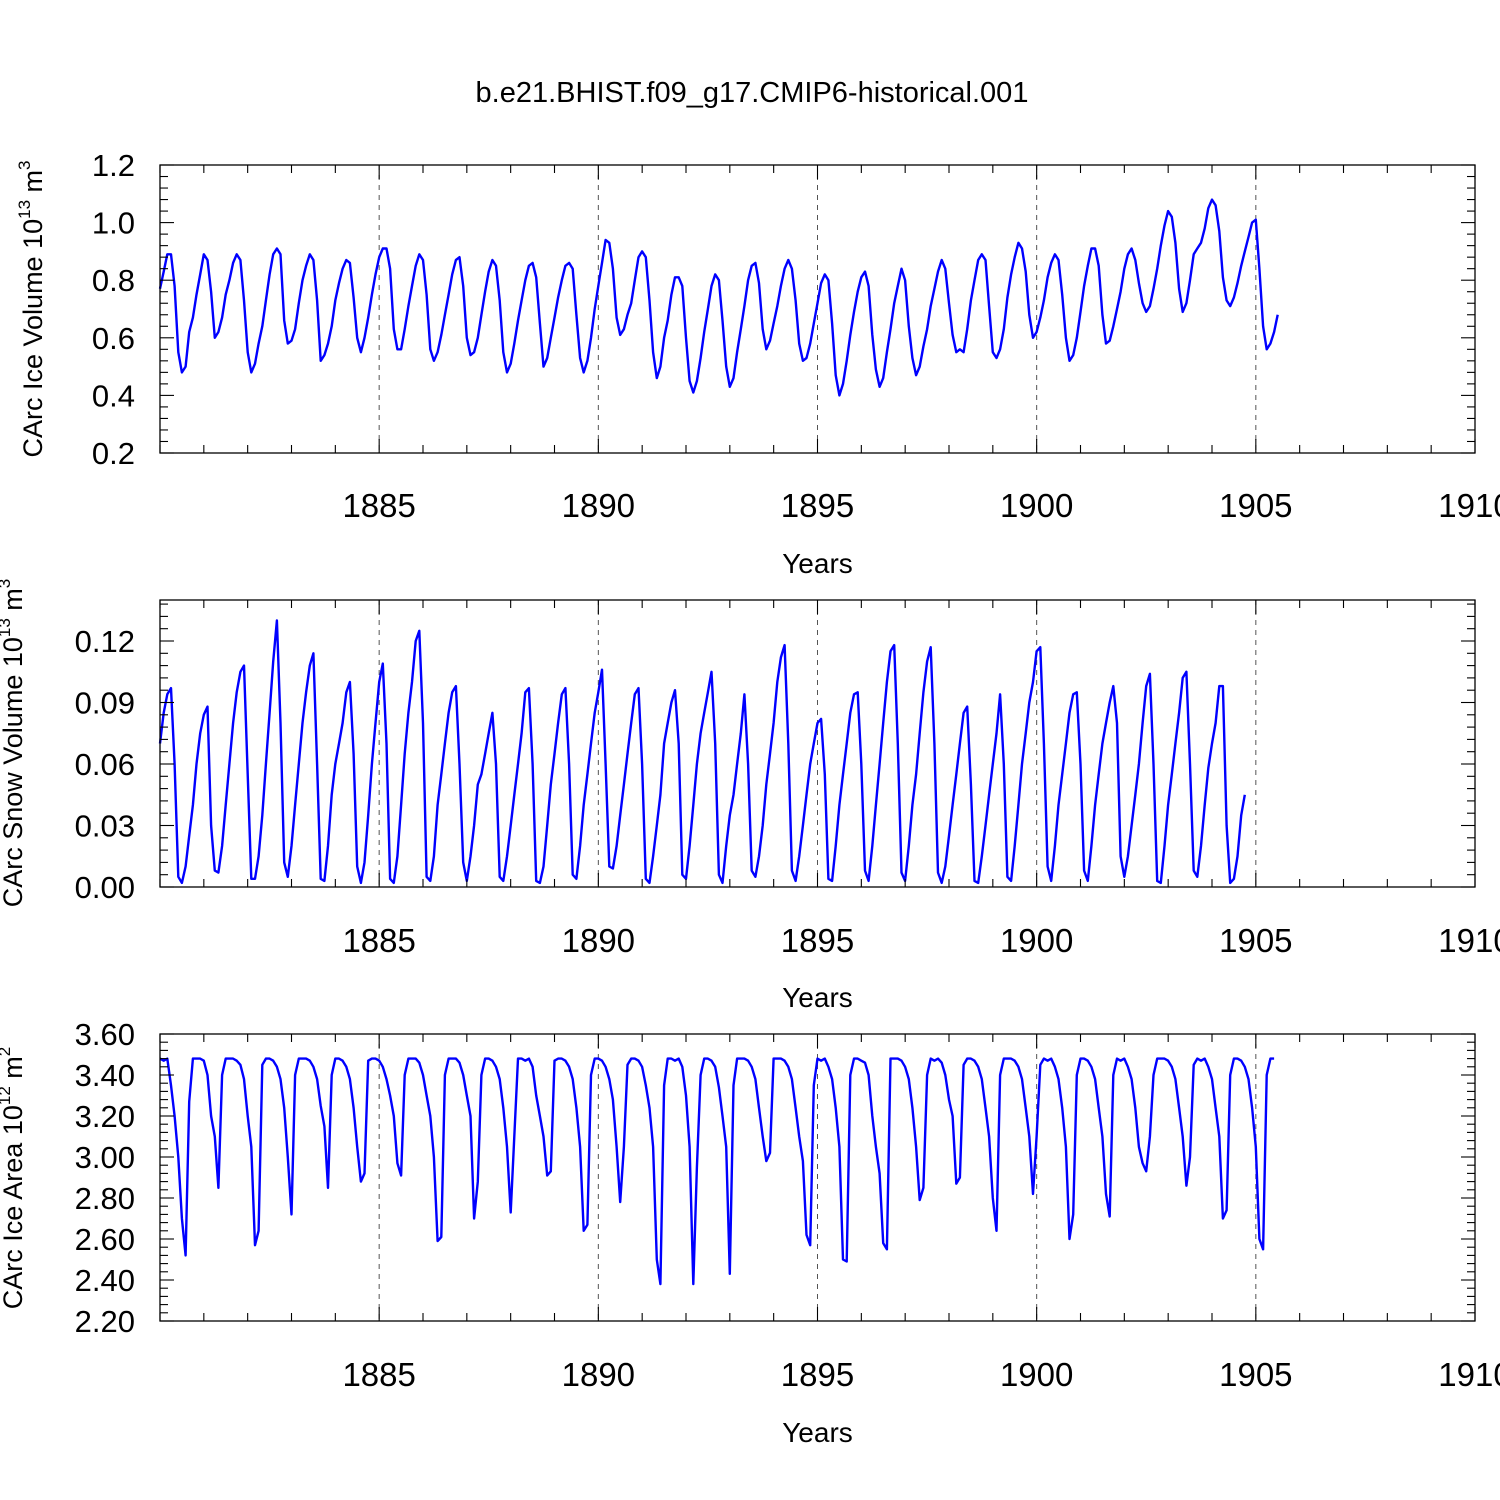  Describe the element at coordinates (24, 164) in the screenshot. I see `ice-volume-y-axis-title-part-3: 3` at that location.